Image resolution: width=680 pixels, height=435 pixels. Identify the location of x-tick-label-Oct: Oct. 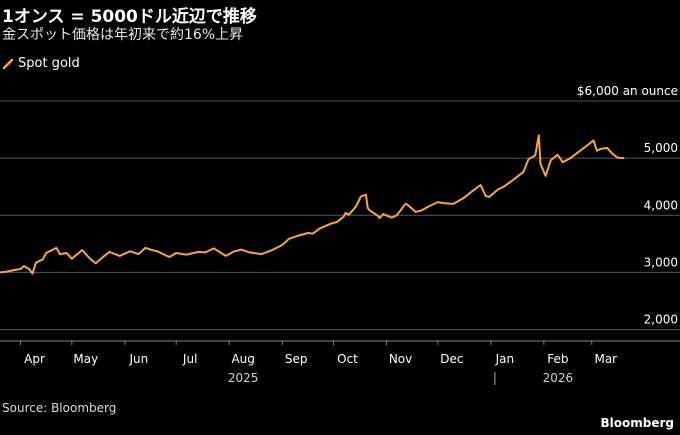
(347, 359).